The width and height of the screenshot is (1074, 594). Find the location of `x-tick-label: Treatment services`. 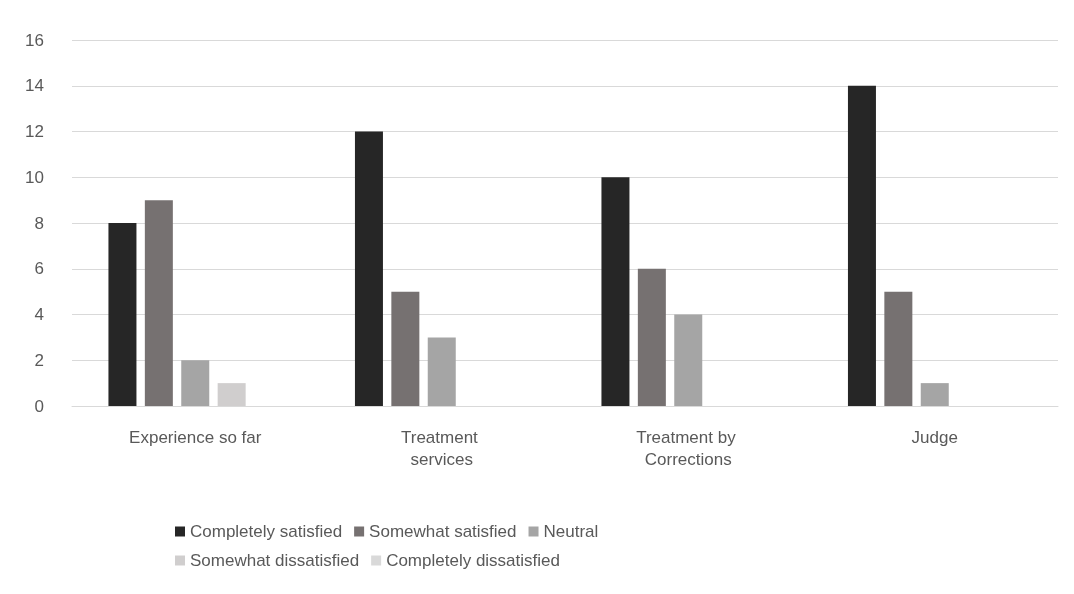

x-tick-label: Treatment services is located at coordinates (441, 448).